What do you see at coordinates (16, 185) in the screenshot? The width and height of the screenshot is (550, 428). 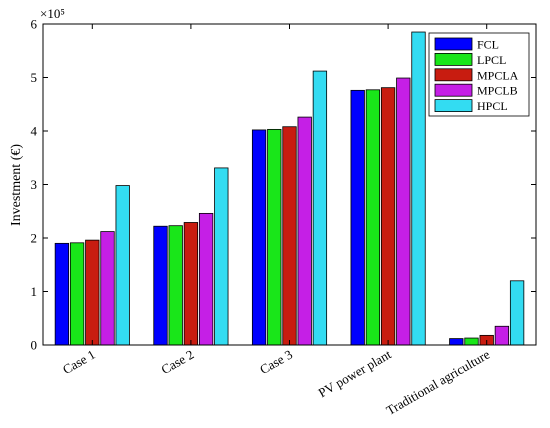 I see `y-axis-label: Investment (€)` at bounding box center [16, 185].